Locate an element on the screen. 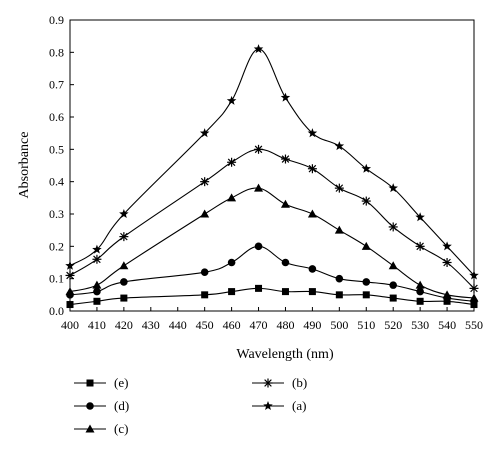 The image size is (500, 453). legend-marker-a is located at coordinates (268, 406).